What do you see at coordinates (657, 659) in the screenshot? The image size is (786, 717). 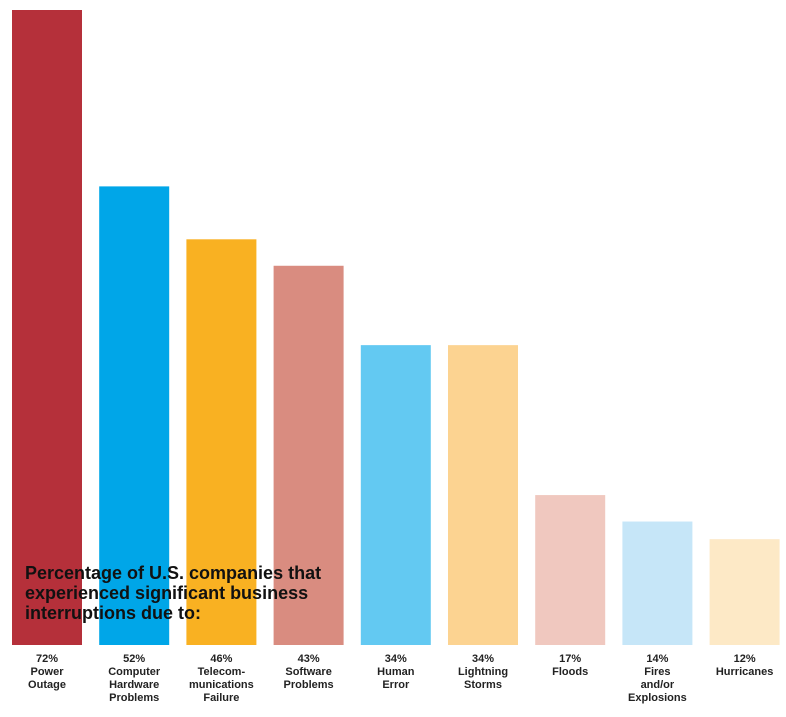 I see `value-label: 14%` at bounding box center [657, 659].